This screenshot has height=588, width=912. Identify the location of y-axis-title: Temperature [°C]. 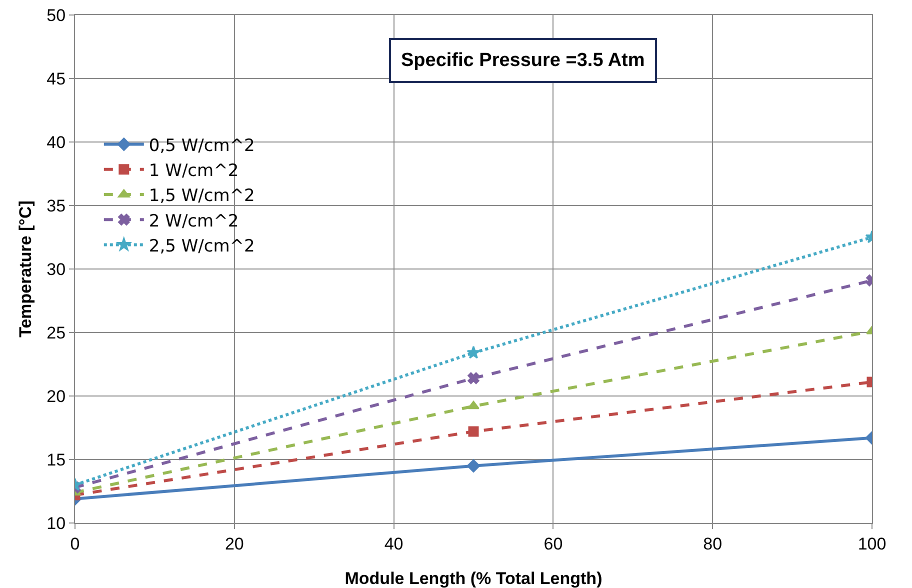
(25, 269).